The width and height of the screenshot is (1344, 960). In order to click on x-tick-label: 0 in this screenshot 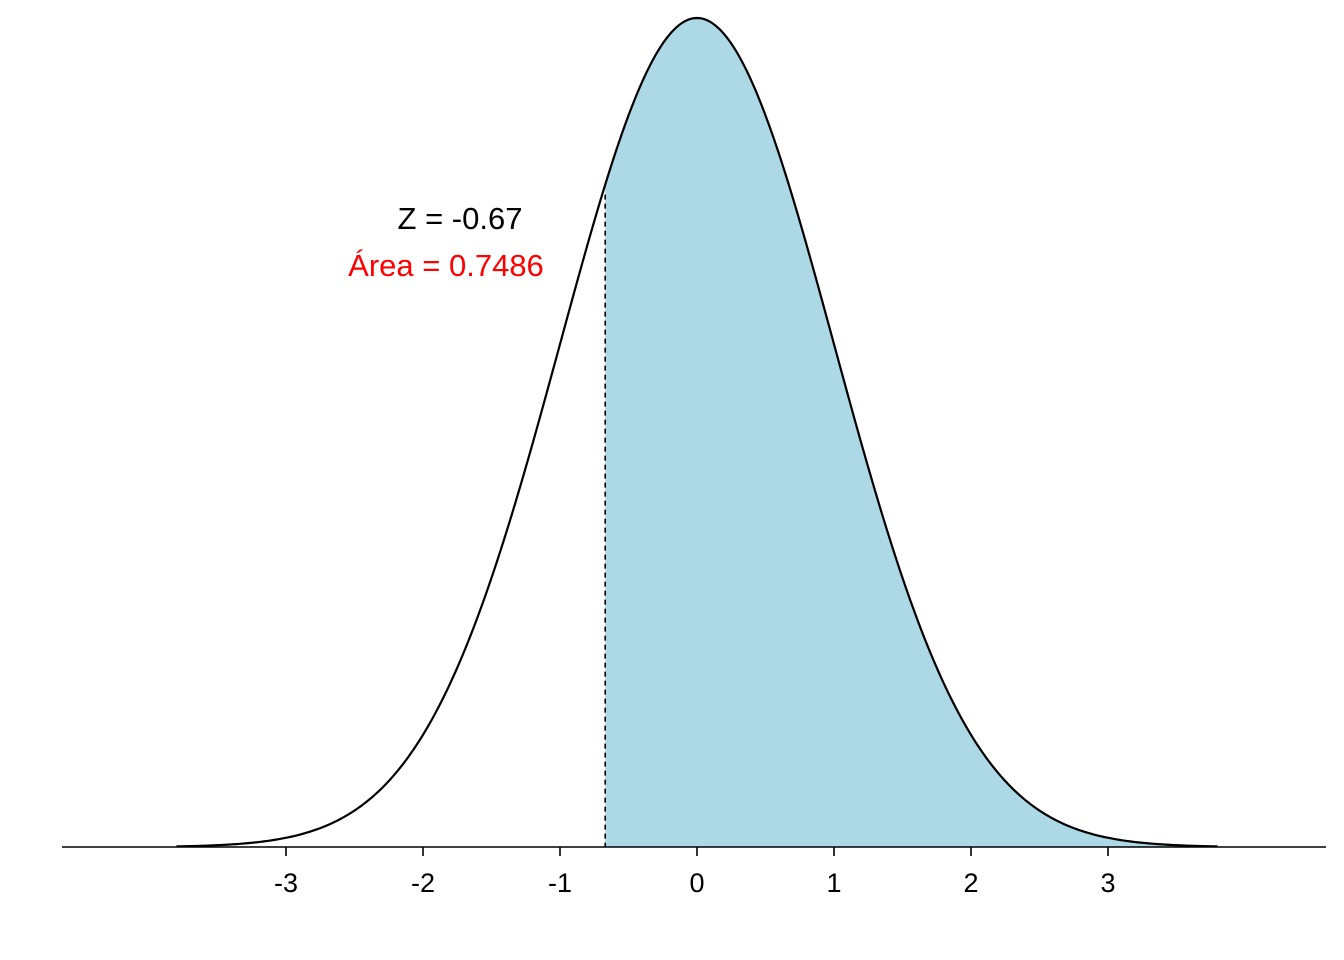, I will do `click(696, 883)`.